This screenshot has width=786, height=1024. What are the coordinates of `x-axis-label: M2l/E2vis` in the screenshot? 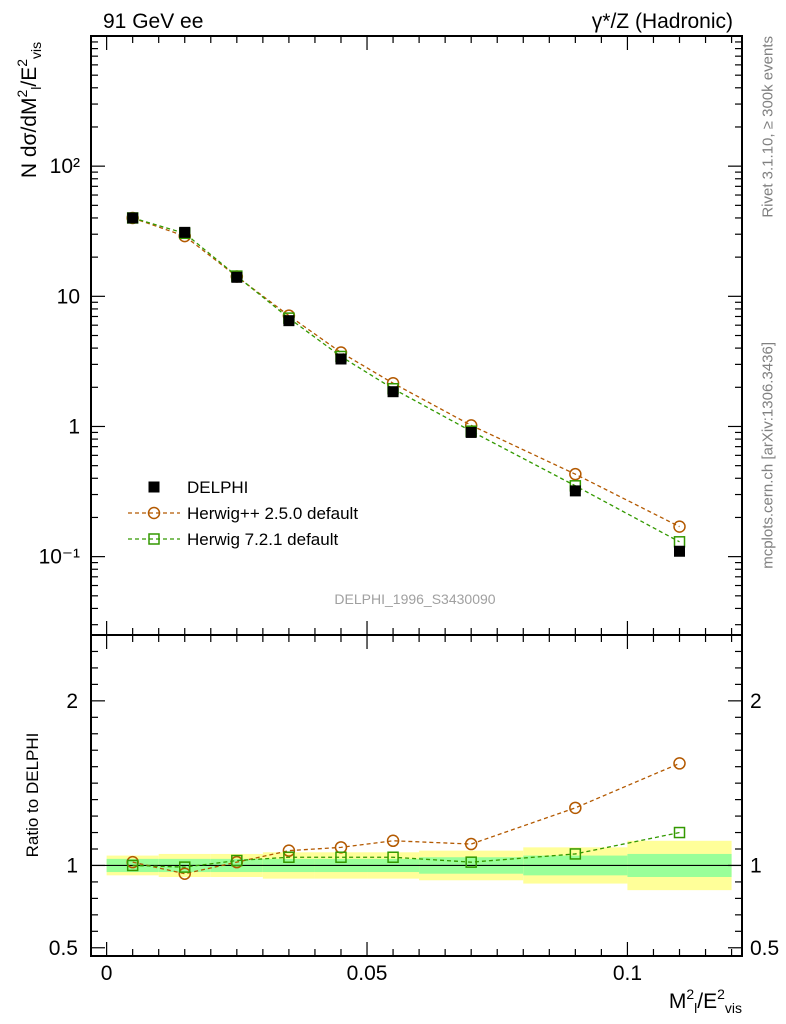 It's located at (705, 1001).